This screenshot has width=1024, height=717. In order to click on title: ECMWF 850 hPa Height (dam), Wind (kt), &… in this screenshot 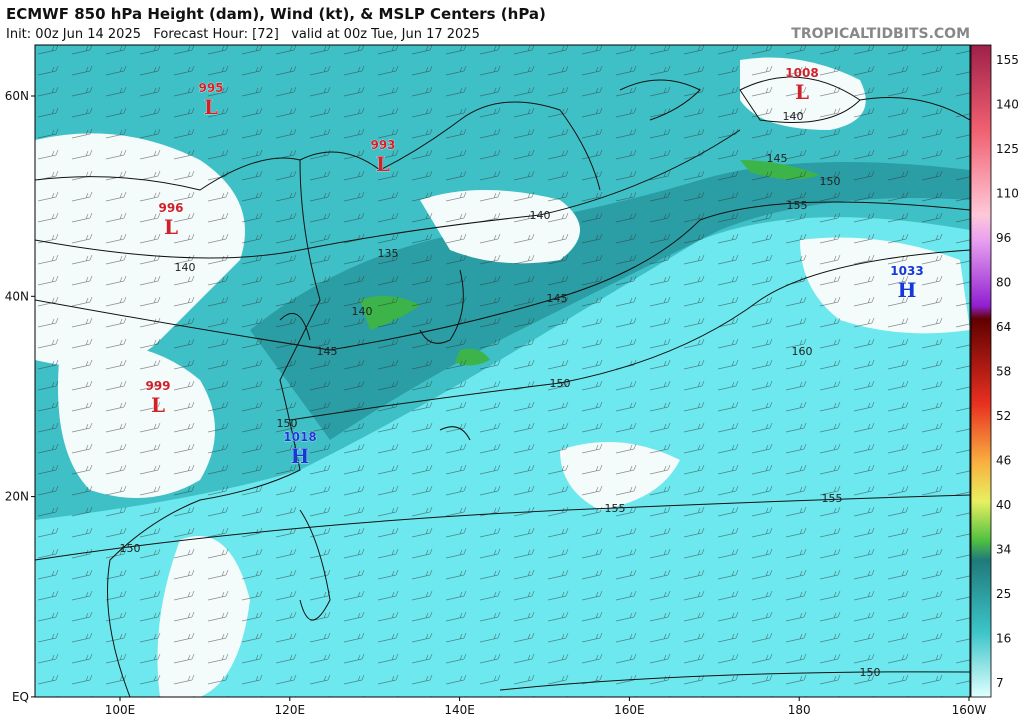, I will do `click(276, 14)`.